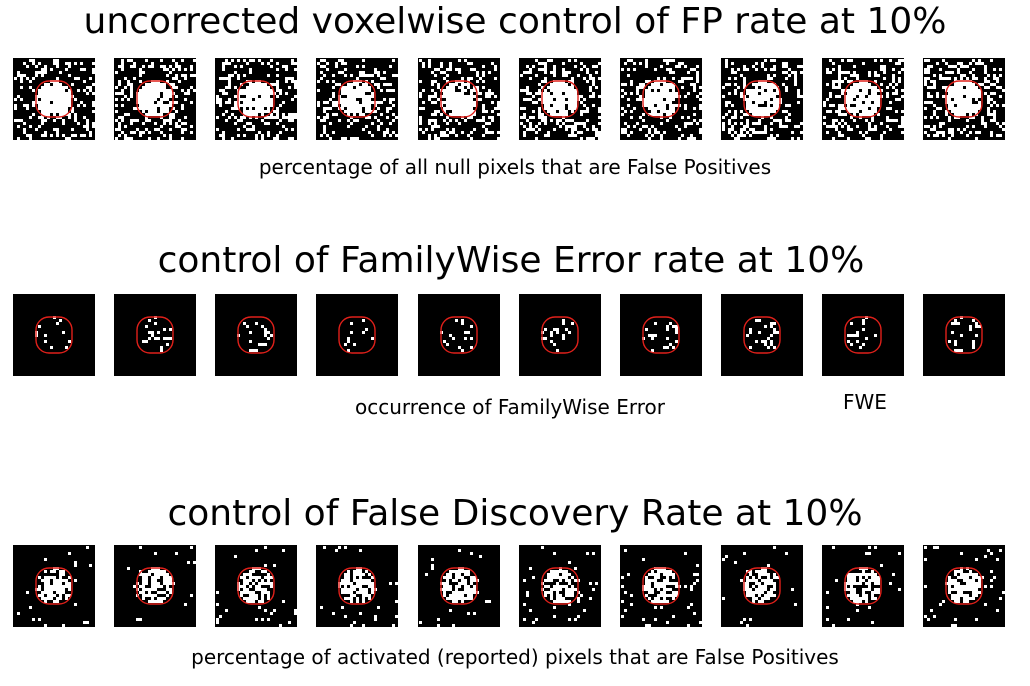 Image resolution: width=1030 pixels, height=686 pixels. What do you see at coordinates (515, 513) in the screenshot?
I see `section-title: control of False Discovery Rate at 10%` at bounding box center [515, 513].